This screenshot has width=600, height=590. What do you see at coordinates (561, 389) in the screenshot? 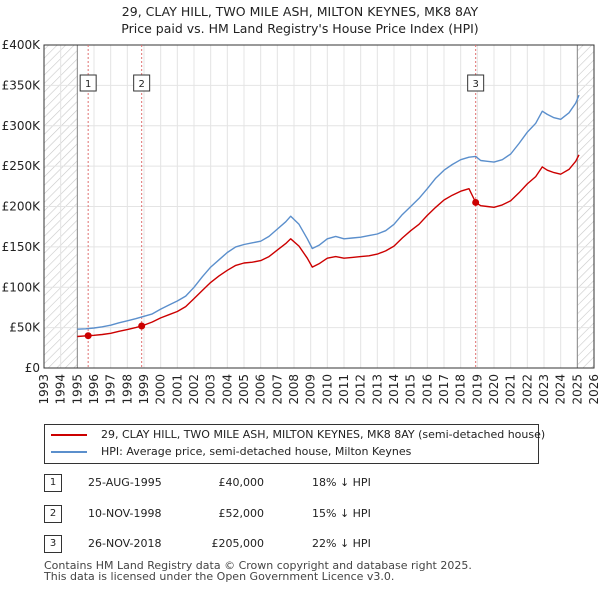
I see `x-tick-label: 2024` at bounding box center [561, 389].